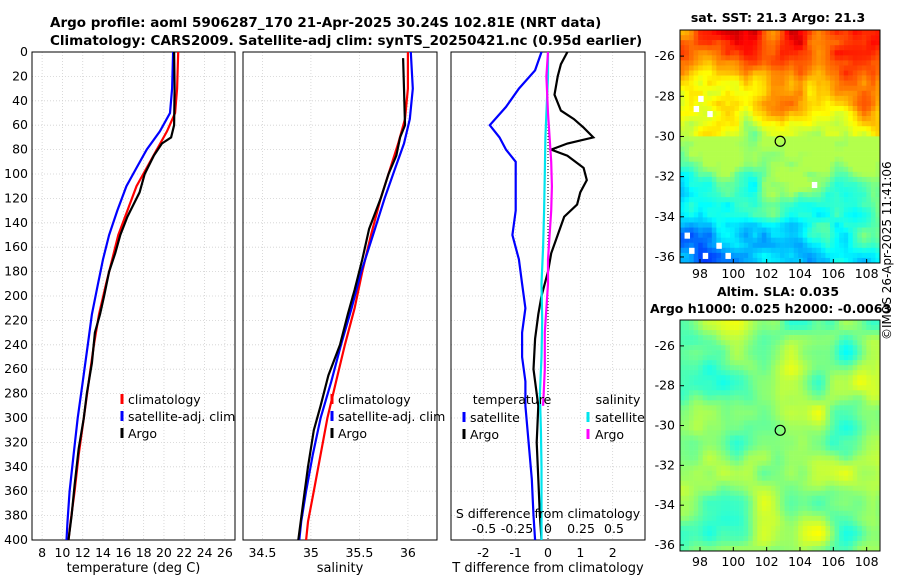 This screenshot has width=900, height=580. What do you see at coordinates (665, 135) in the screenshot?
I see `map-y-tick-sst_map-2: -30` at bounding box center [665, 135].